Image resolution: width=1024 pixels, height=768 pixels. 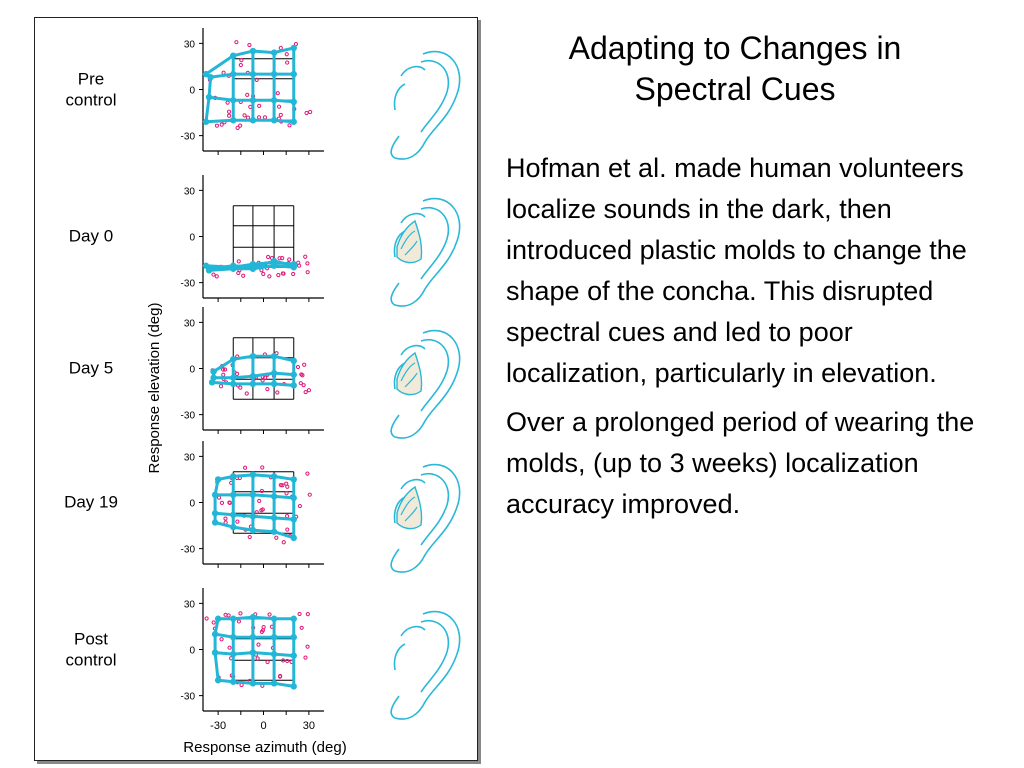 I want to click on y-tick-label: -30, so click(x=188, y=697).